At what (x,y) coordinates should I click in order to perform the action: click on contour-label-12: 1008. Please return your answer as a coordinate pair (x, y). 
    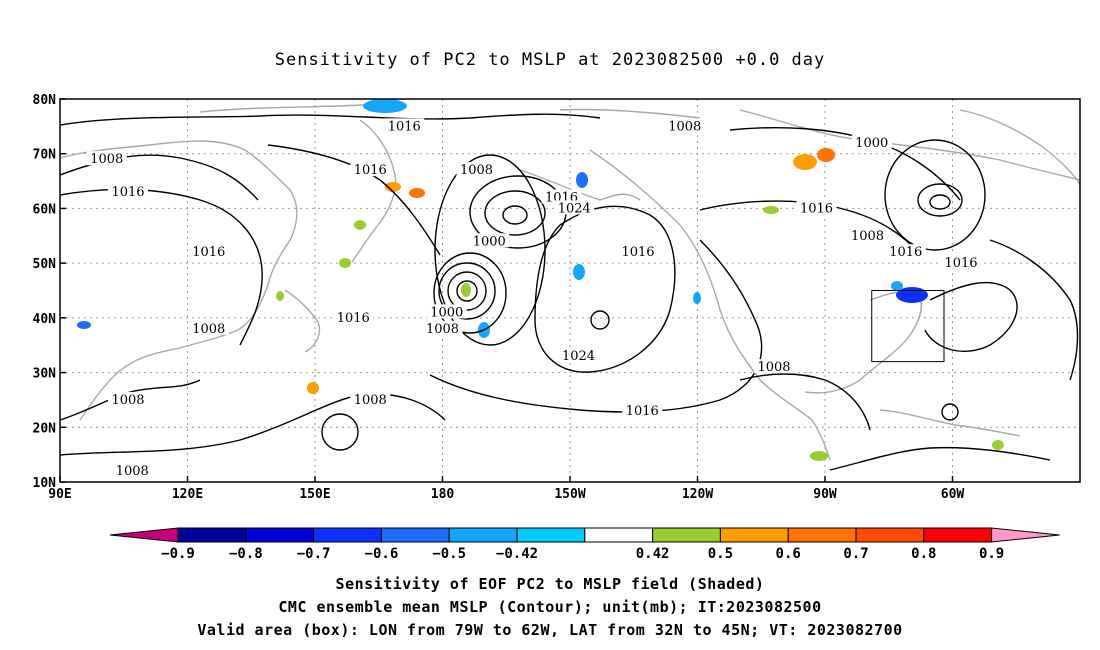
    Looking at the image, I should click on (208, 329).